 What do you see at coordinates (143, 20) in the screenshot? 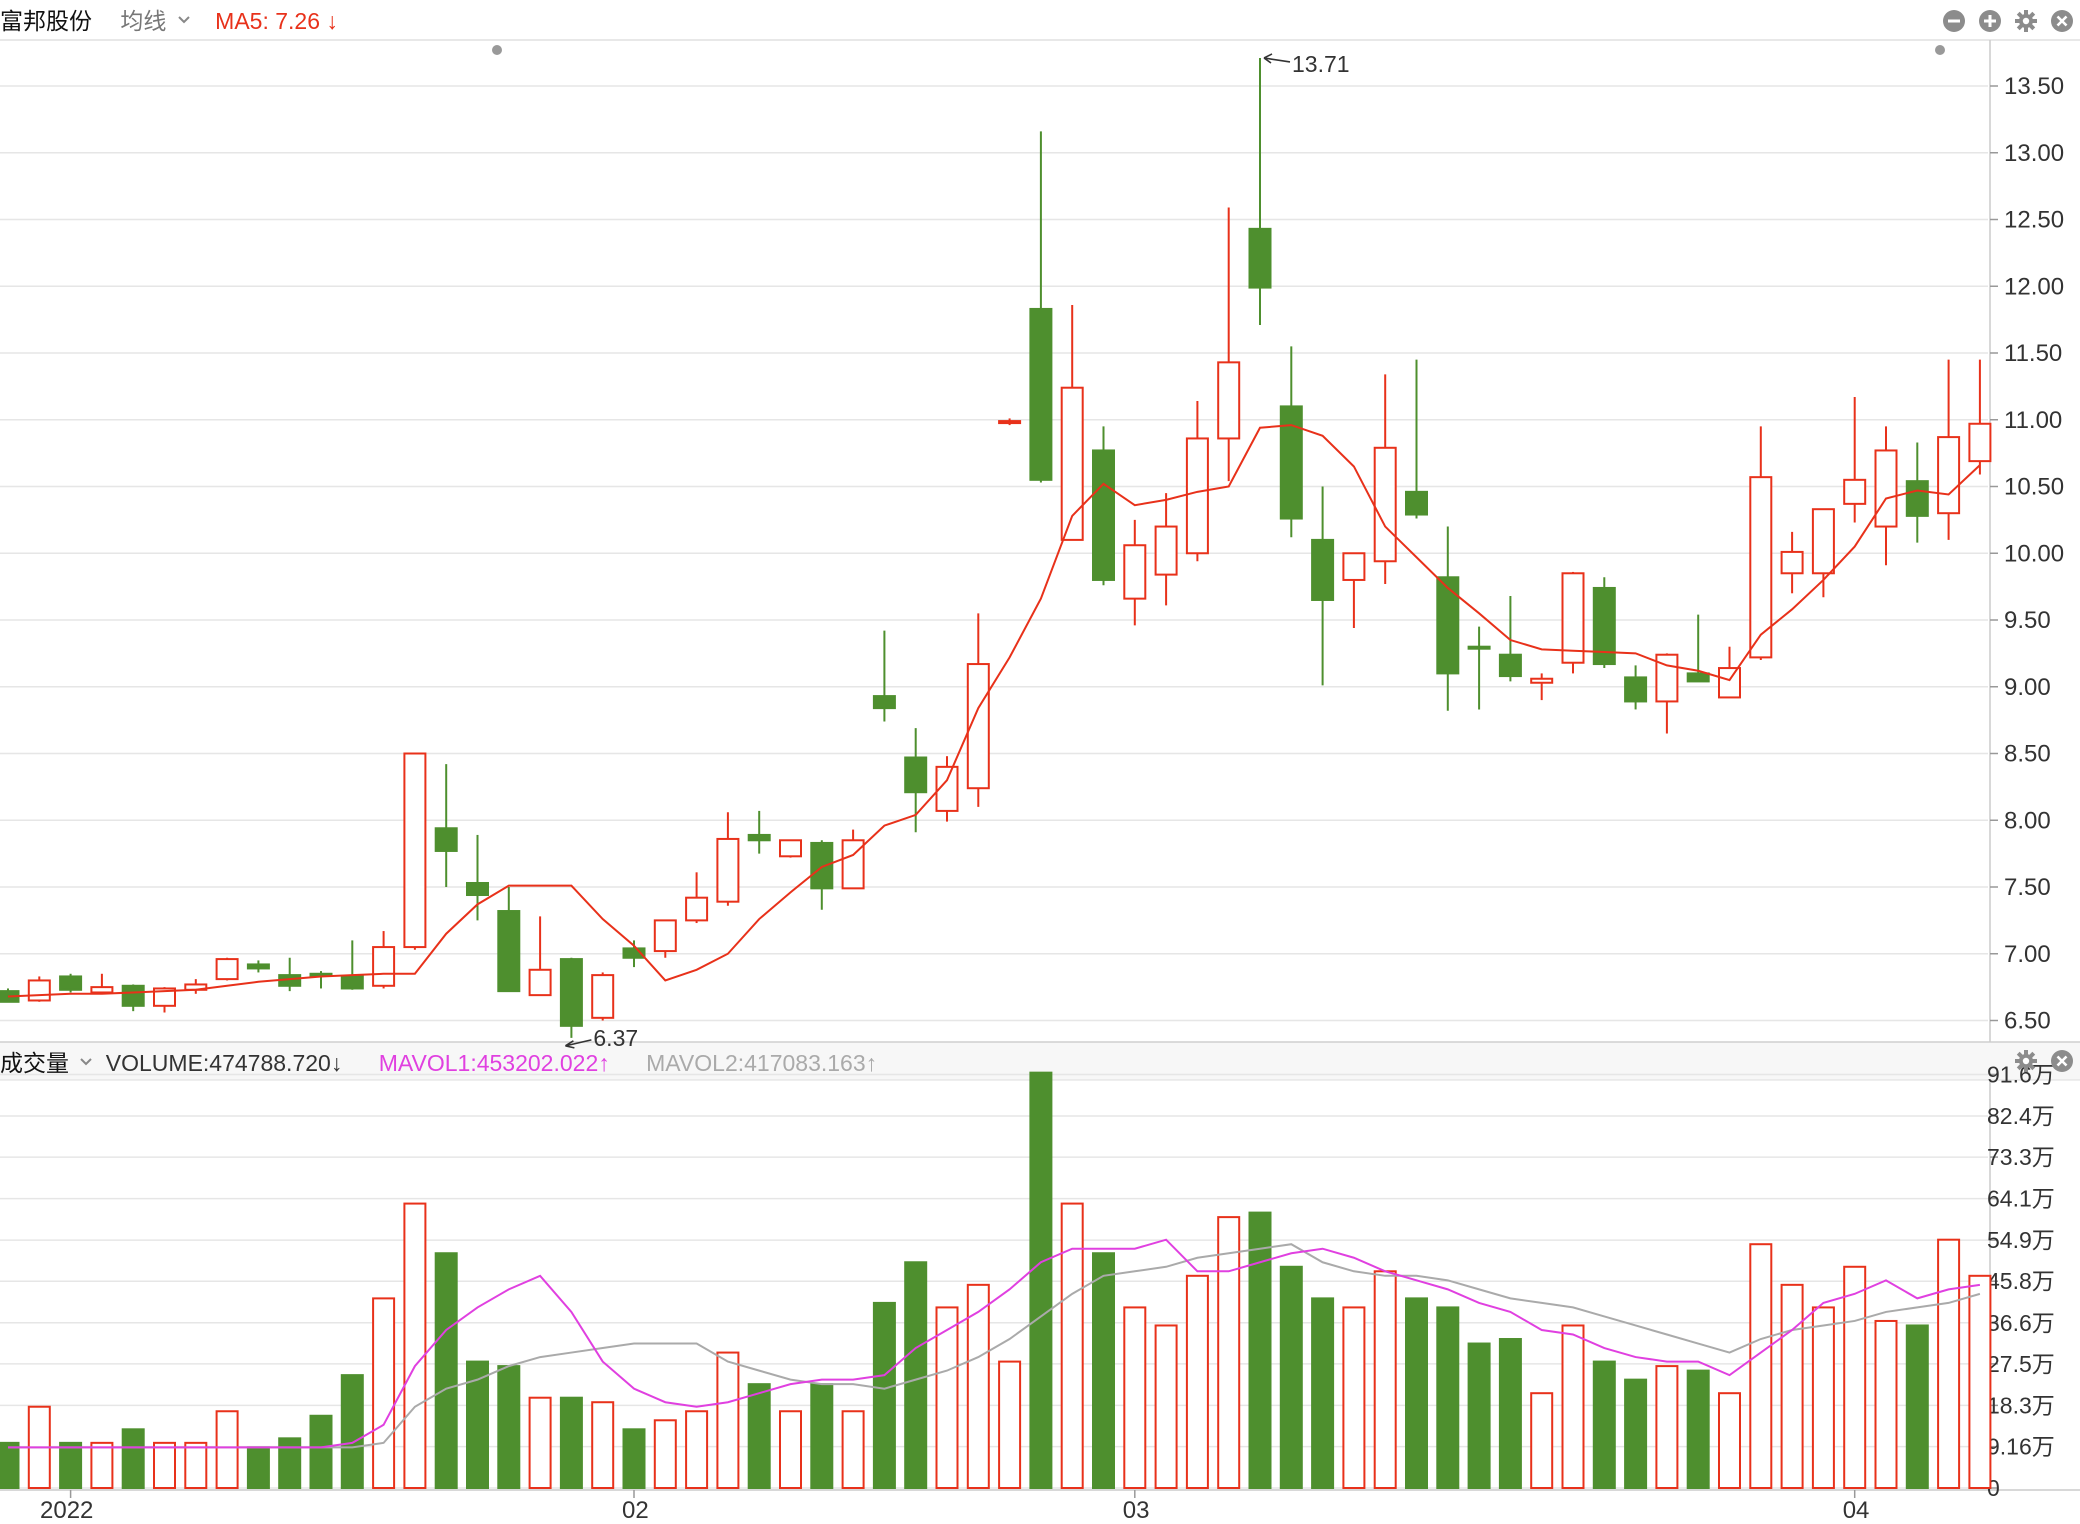
I see `ma-selector: 均线` at bounding box center [143, 20].